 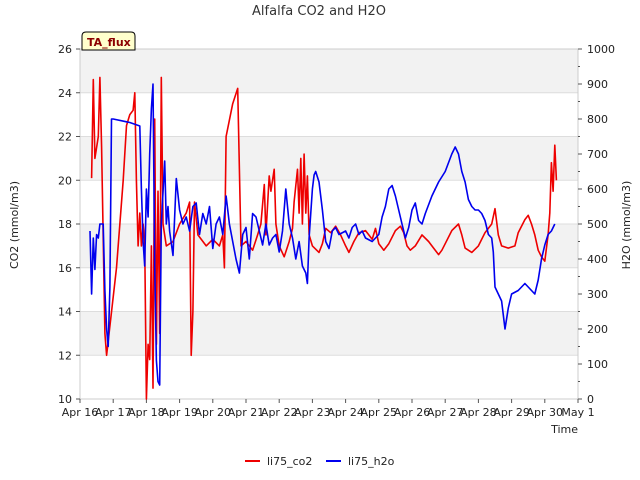 What do you see at coordinates (213, 412) in the screenshot?
I see `x-tick-label: Apr 20` at bounding box center [213, 412].